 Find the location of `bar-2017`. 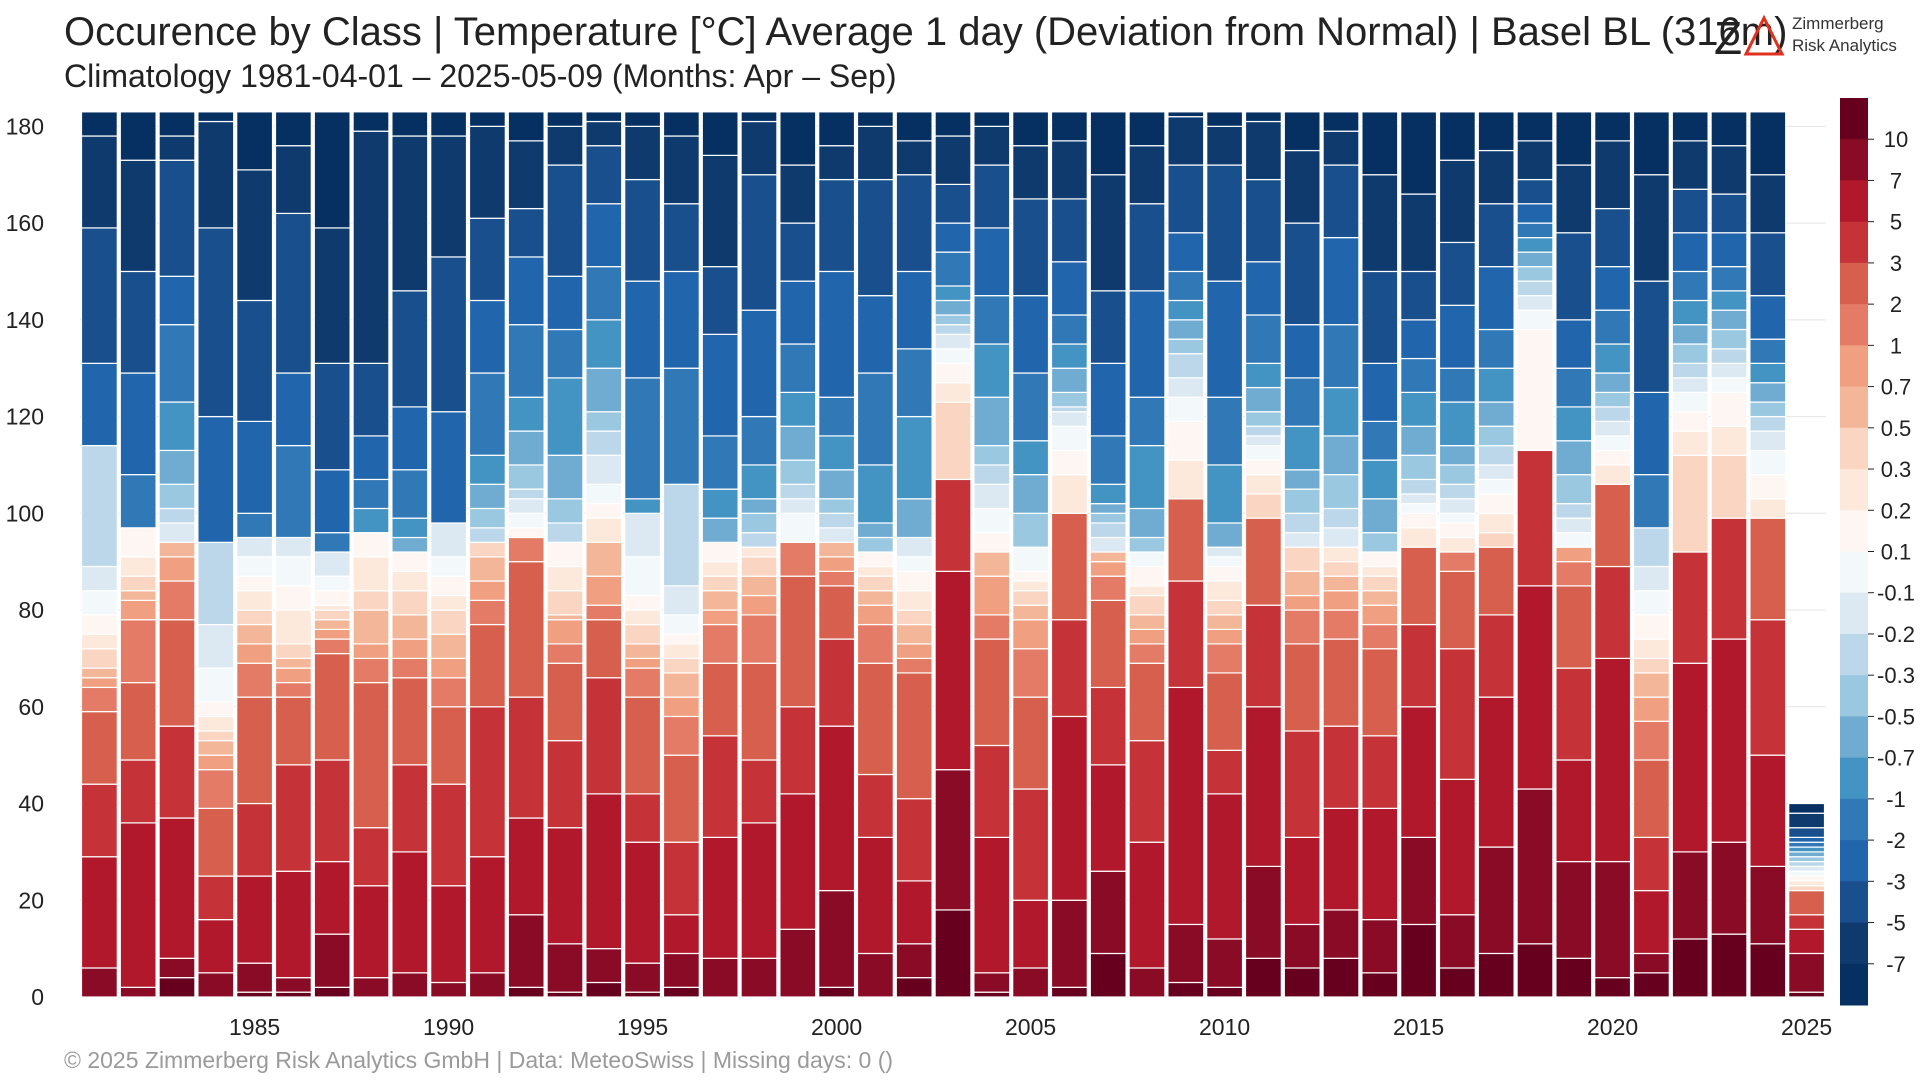

bar-2017 is located at coordinates (1496, 554).